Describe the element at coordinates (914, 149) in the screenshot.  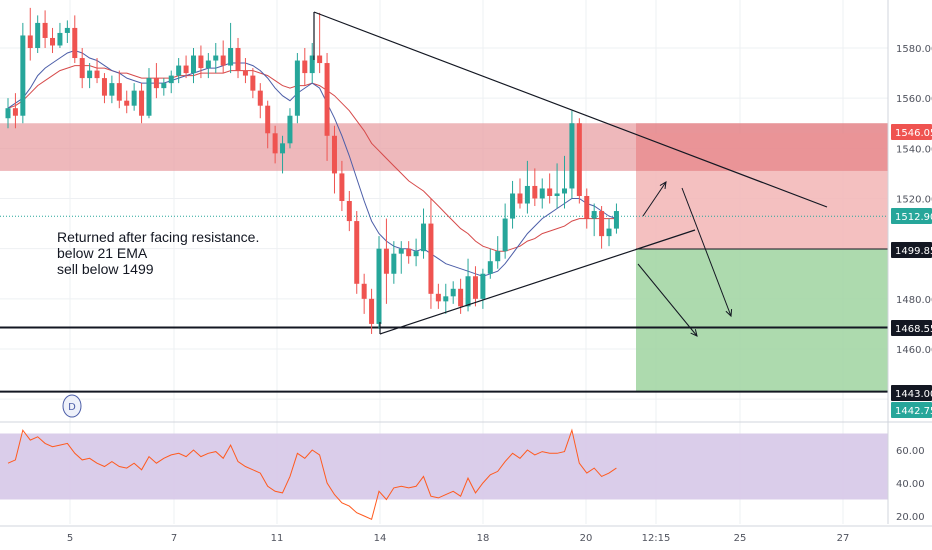
I see `price-tick-label: 1540.00` at that location.